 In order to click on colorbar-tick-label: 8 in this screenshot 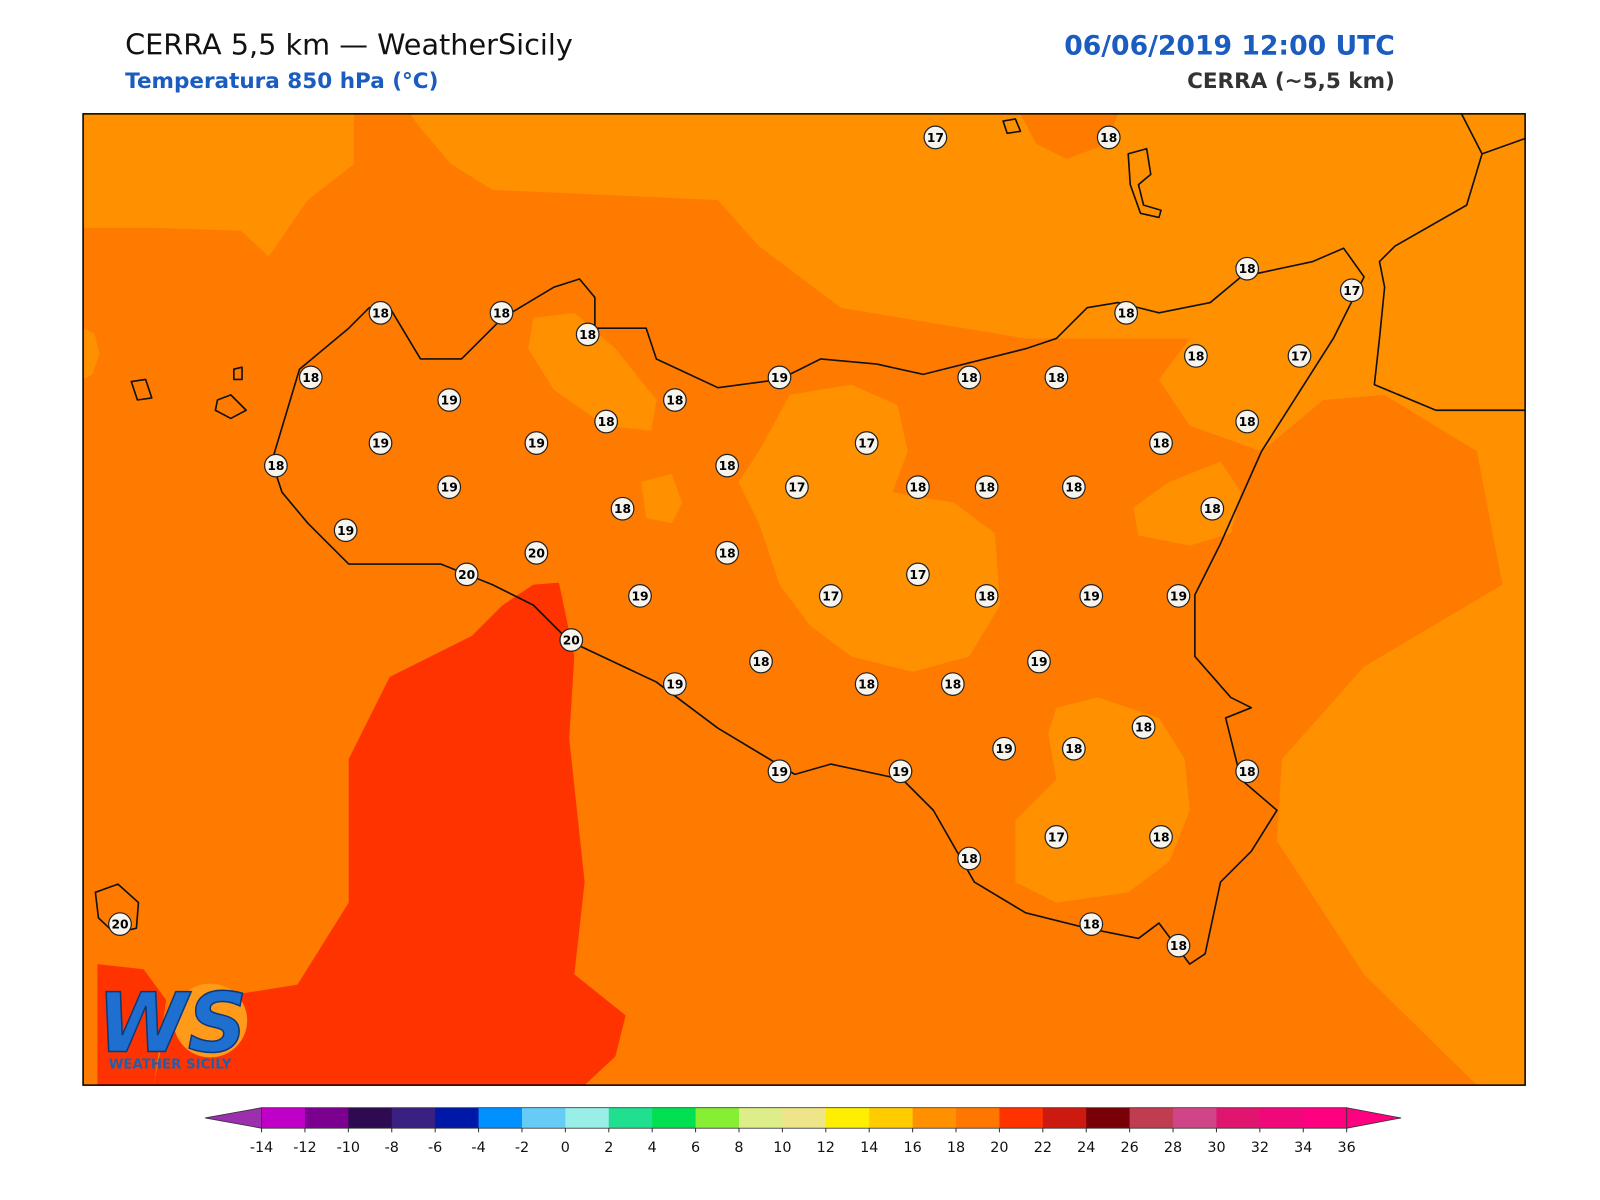, I will do `click(738, 1148)`.